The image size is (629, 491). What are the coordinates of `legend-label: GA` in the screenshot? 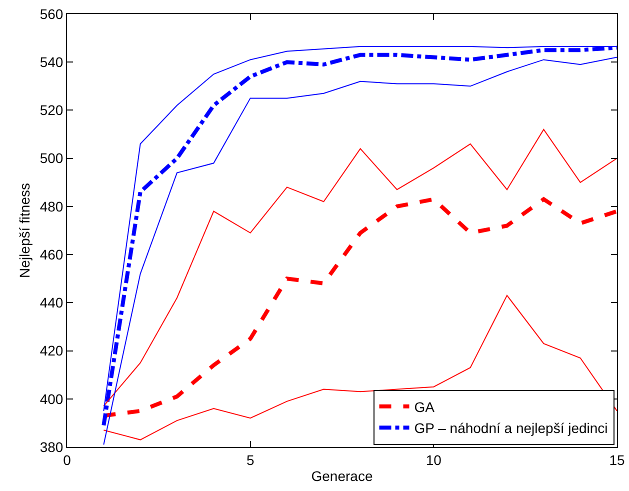 It's located at (425, 406).